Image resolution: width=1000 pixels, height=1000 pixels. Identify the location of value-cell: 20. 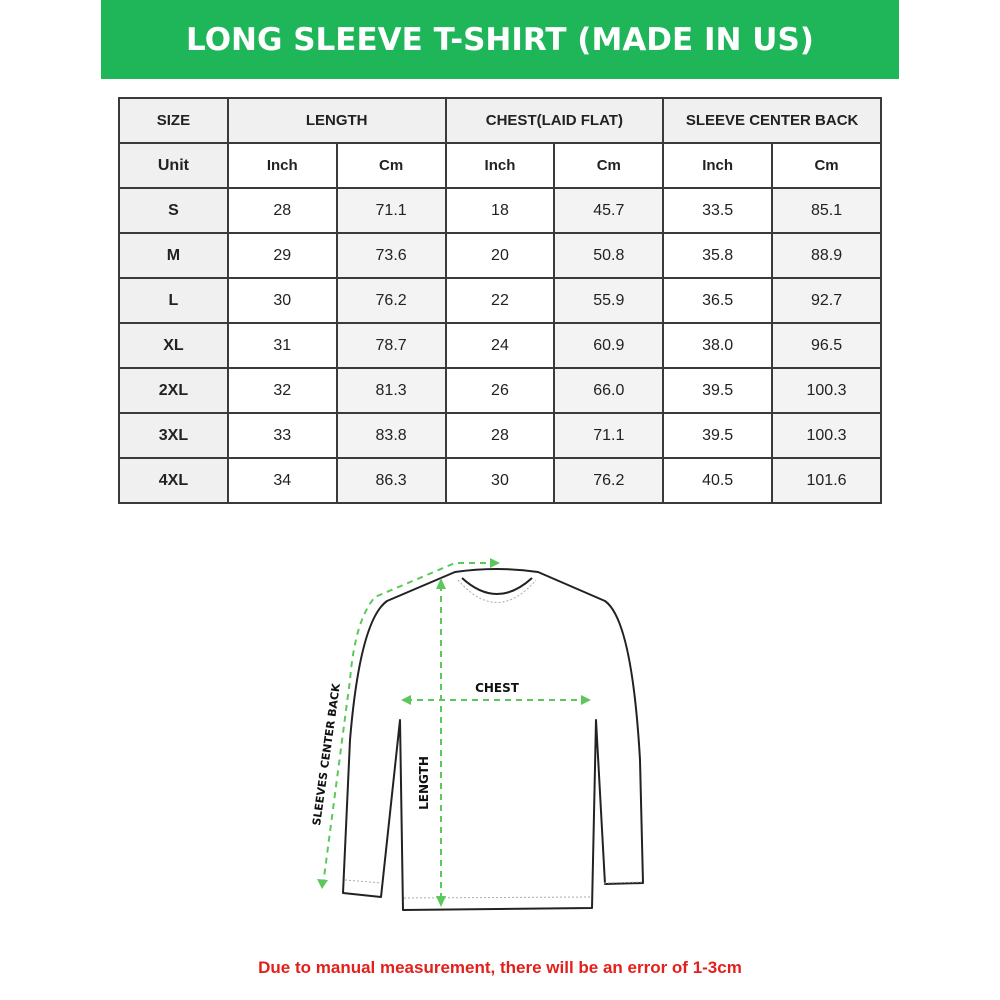
(500, 255).